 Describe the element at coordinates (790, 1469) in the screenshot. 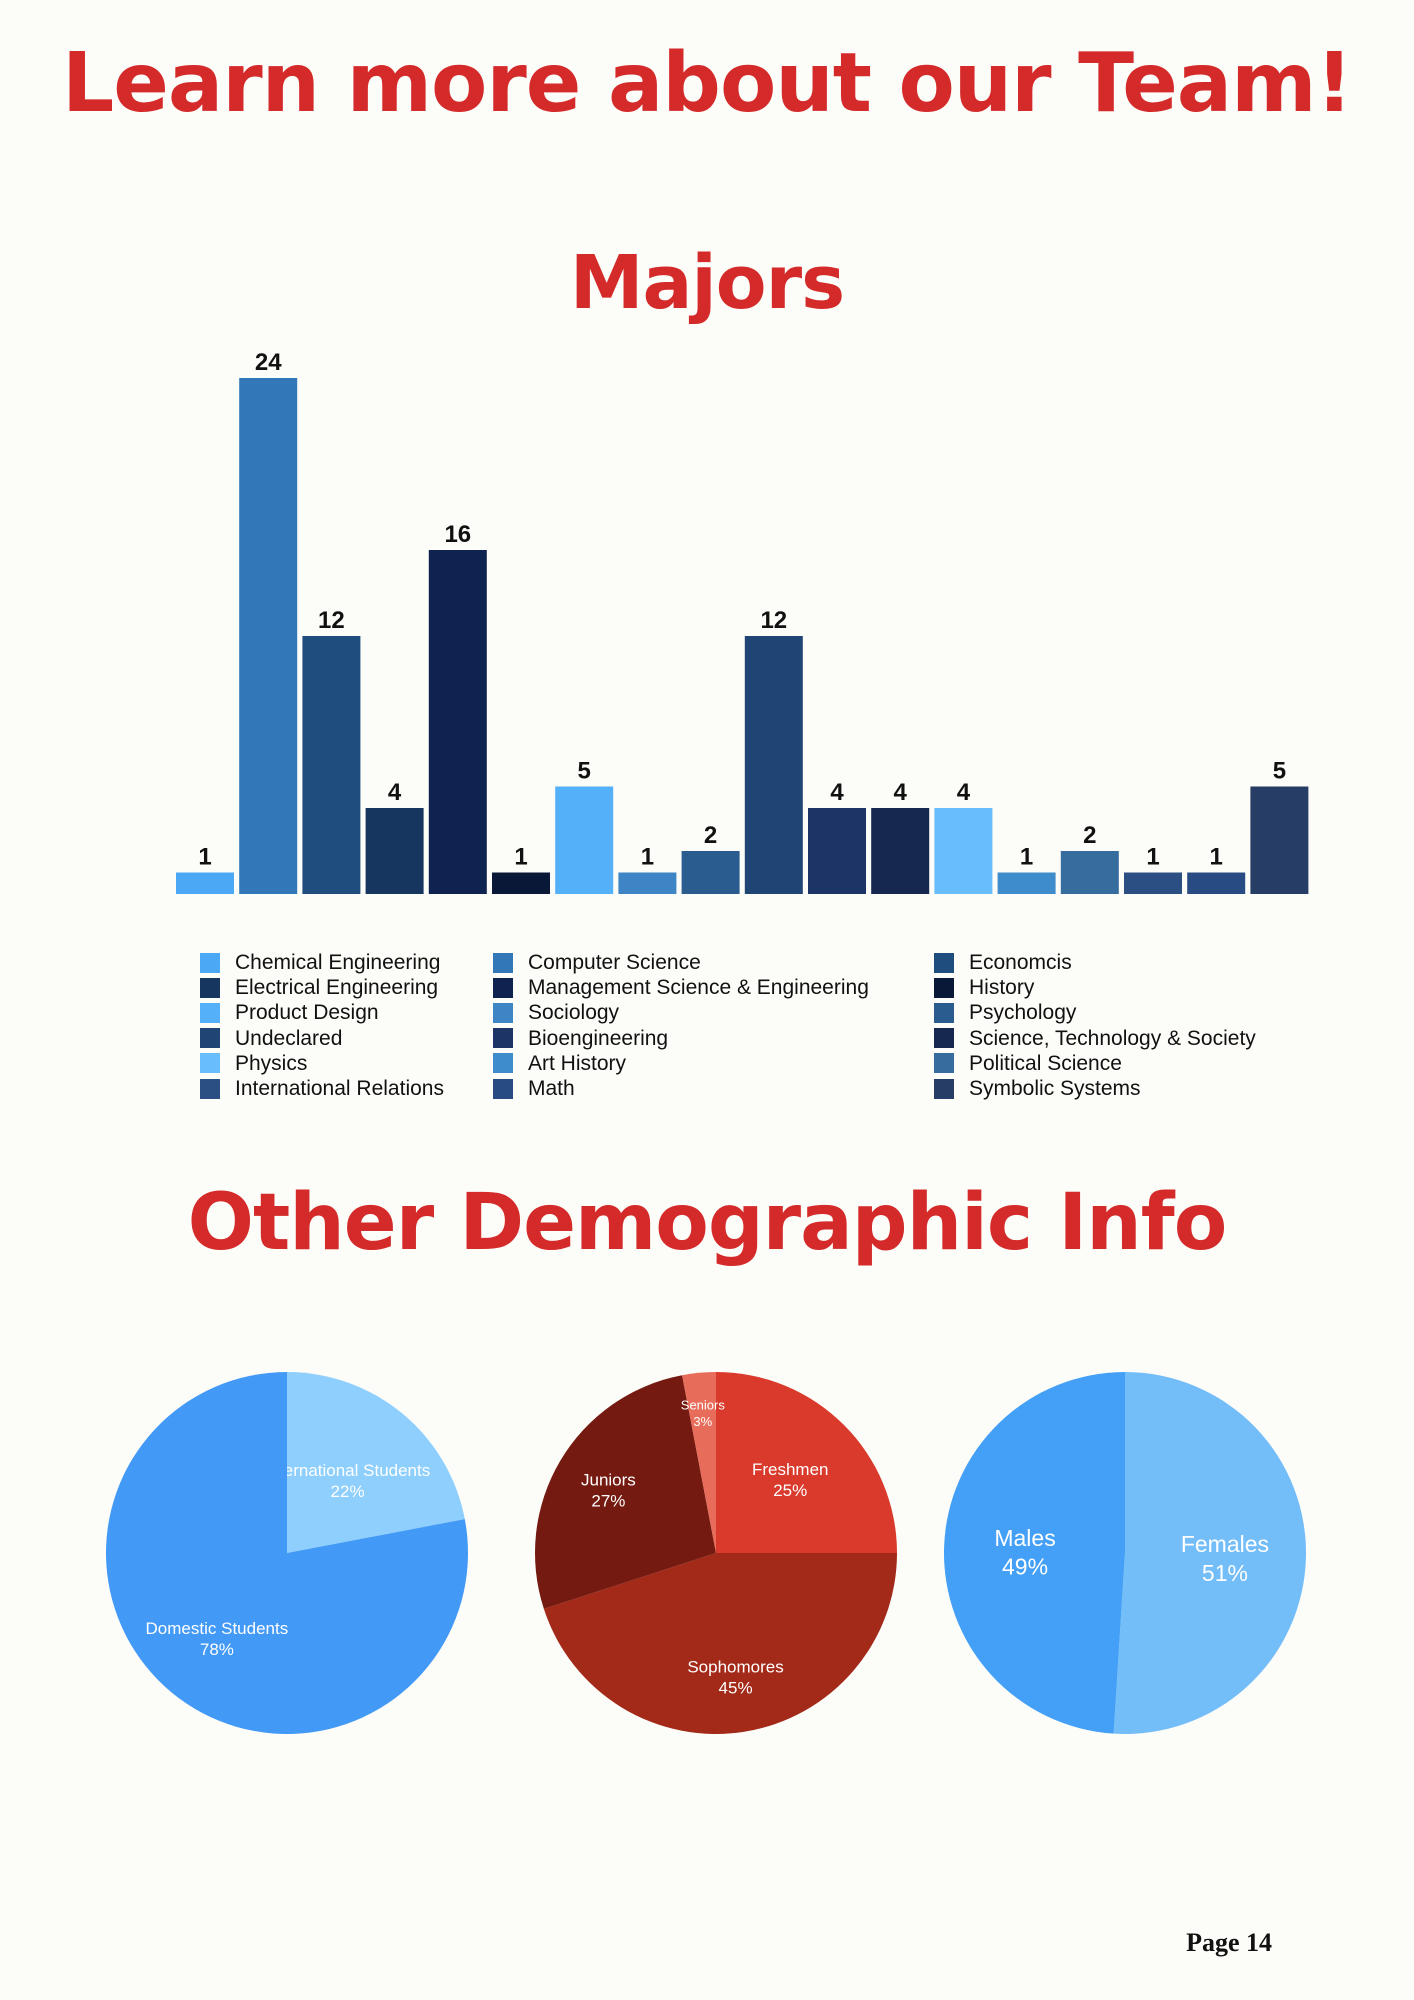

I see `pie-label-freshmen: Freshmen` at that location.